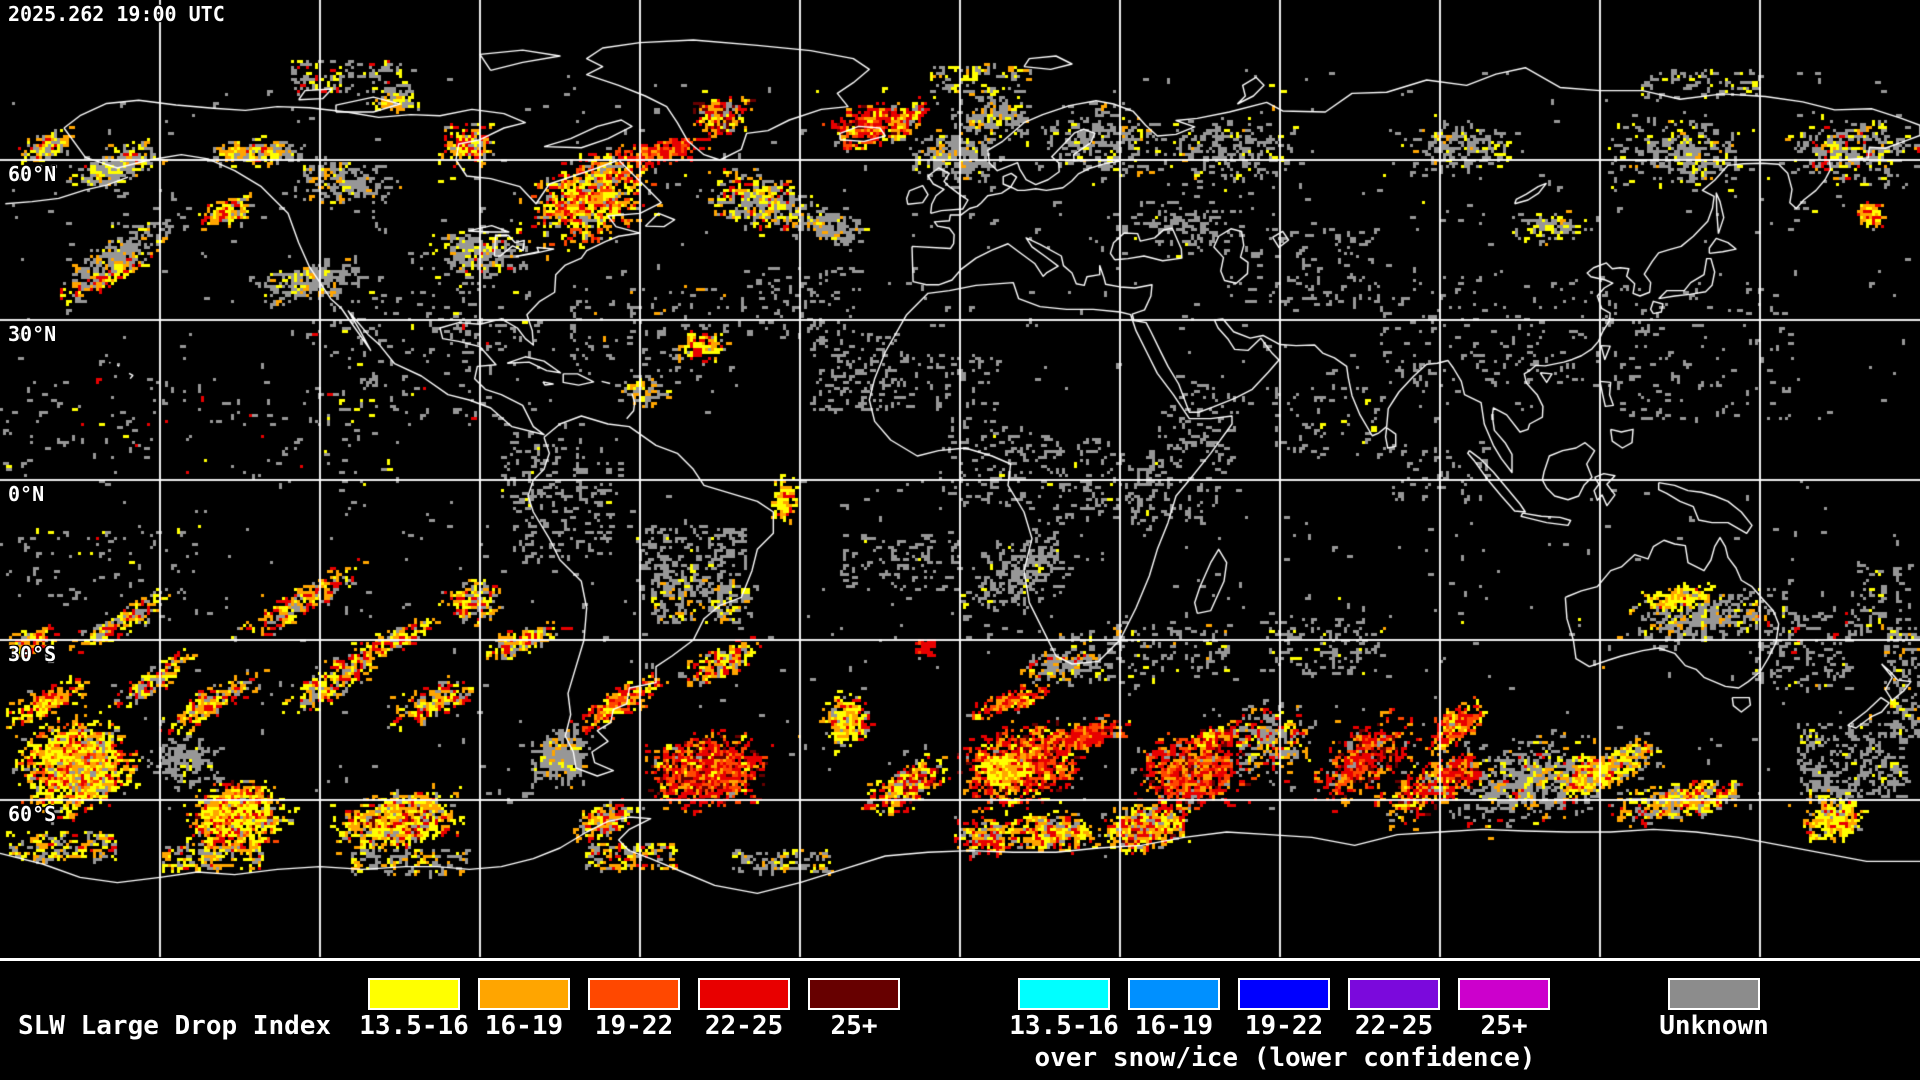  What do you see at coordinates (524, 1026) in the screenshot?
I see `legend-label-warm-16-19: 16-19` at bounding box center [524, 1026].